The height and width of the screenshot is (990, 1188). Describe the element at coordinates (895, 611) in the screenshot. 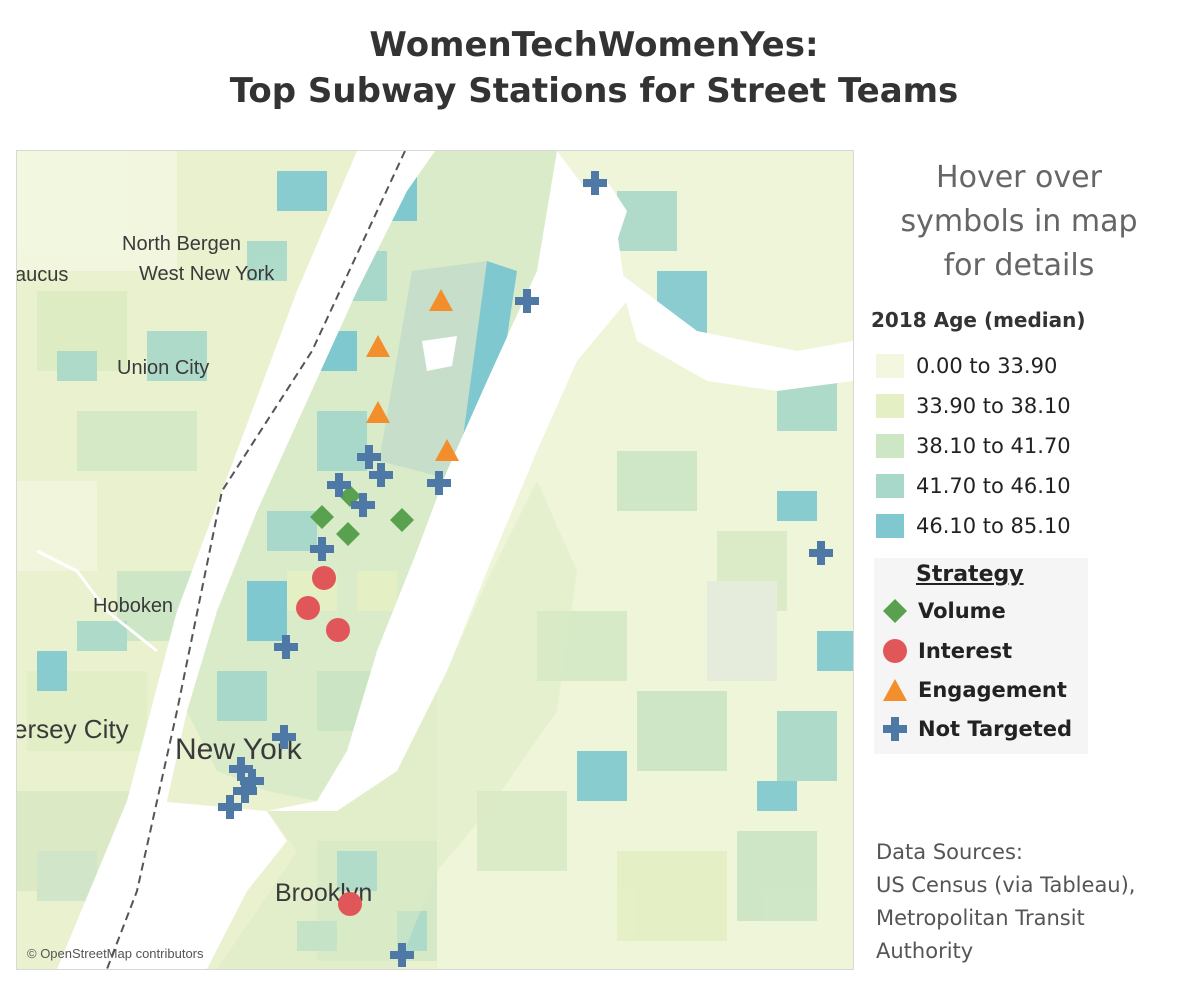

I see `diamond-icon` at that location.